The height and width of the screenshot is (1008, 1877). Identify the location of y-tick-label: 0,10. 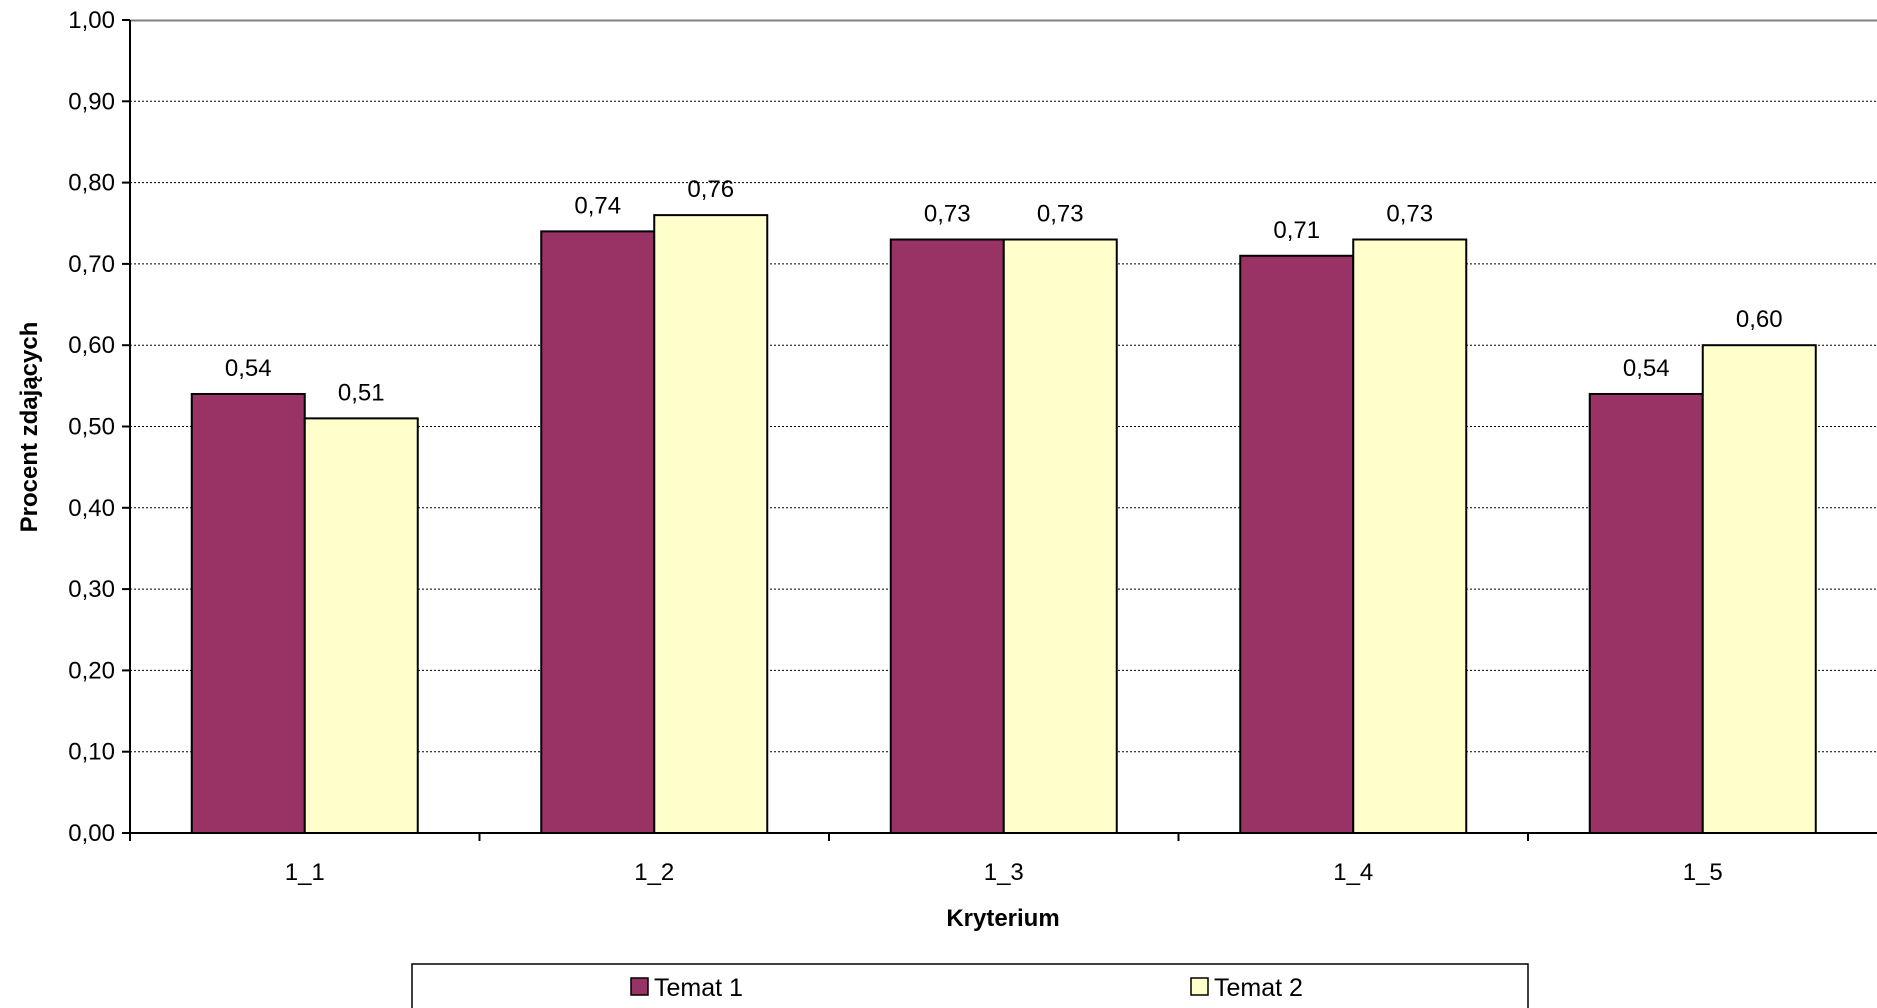
(91, 752).